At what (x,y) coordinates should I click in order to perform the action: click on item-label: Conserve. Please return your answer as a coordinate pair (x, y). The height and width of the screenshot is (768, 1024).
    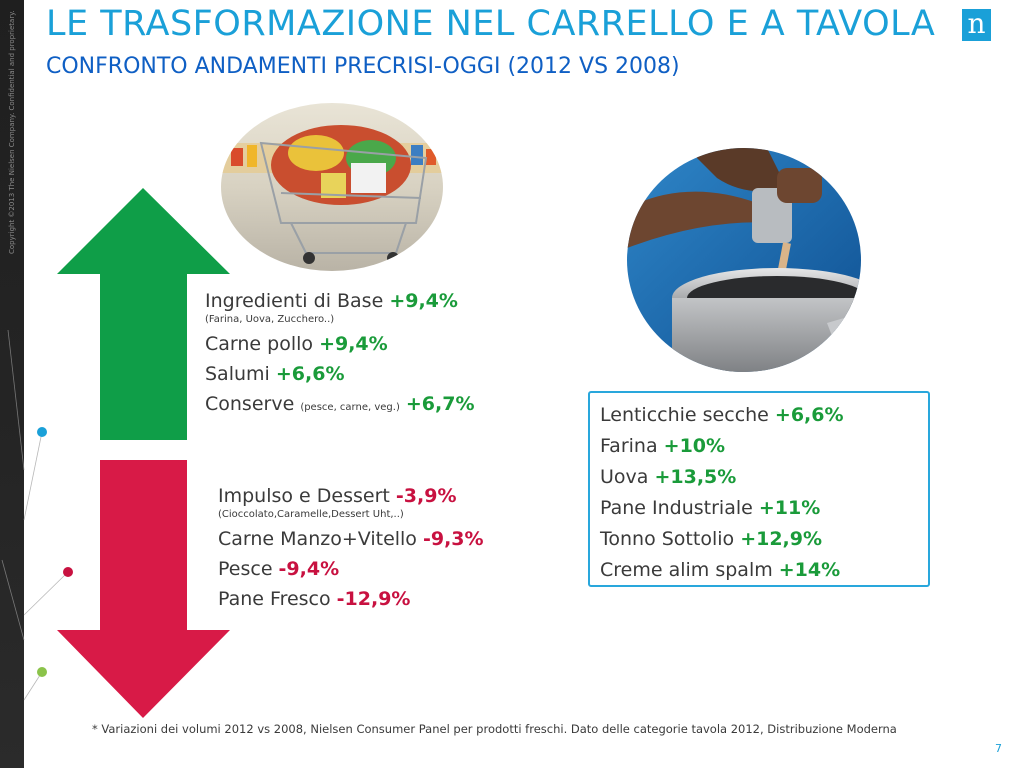
    Looking at the image, I should click on (253, 404).